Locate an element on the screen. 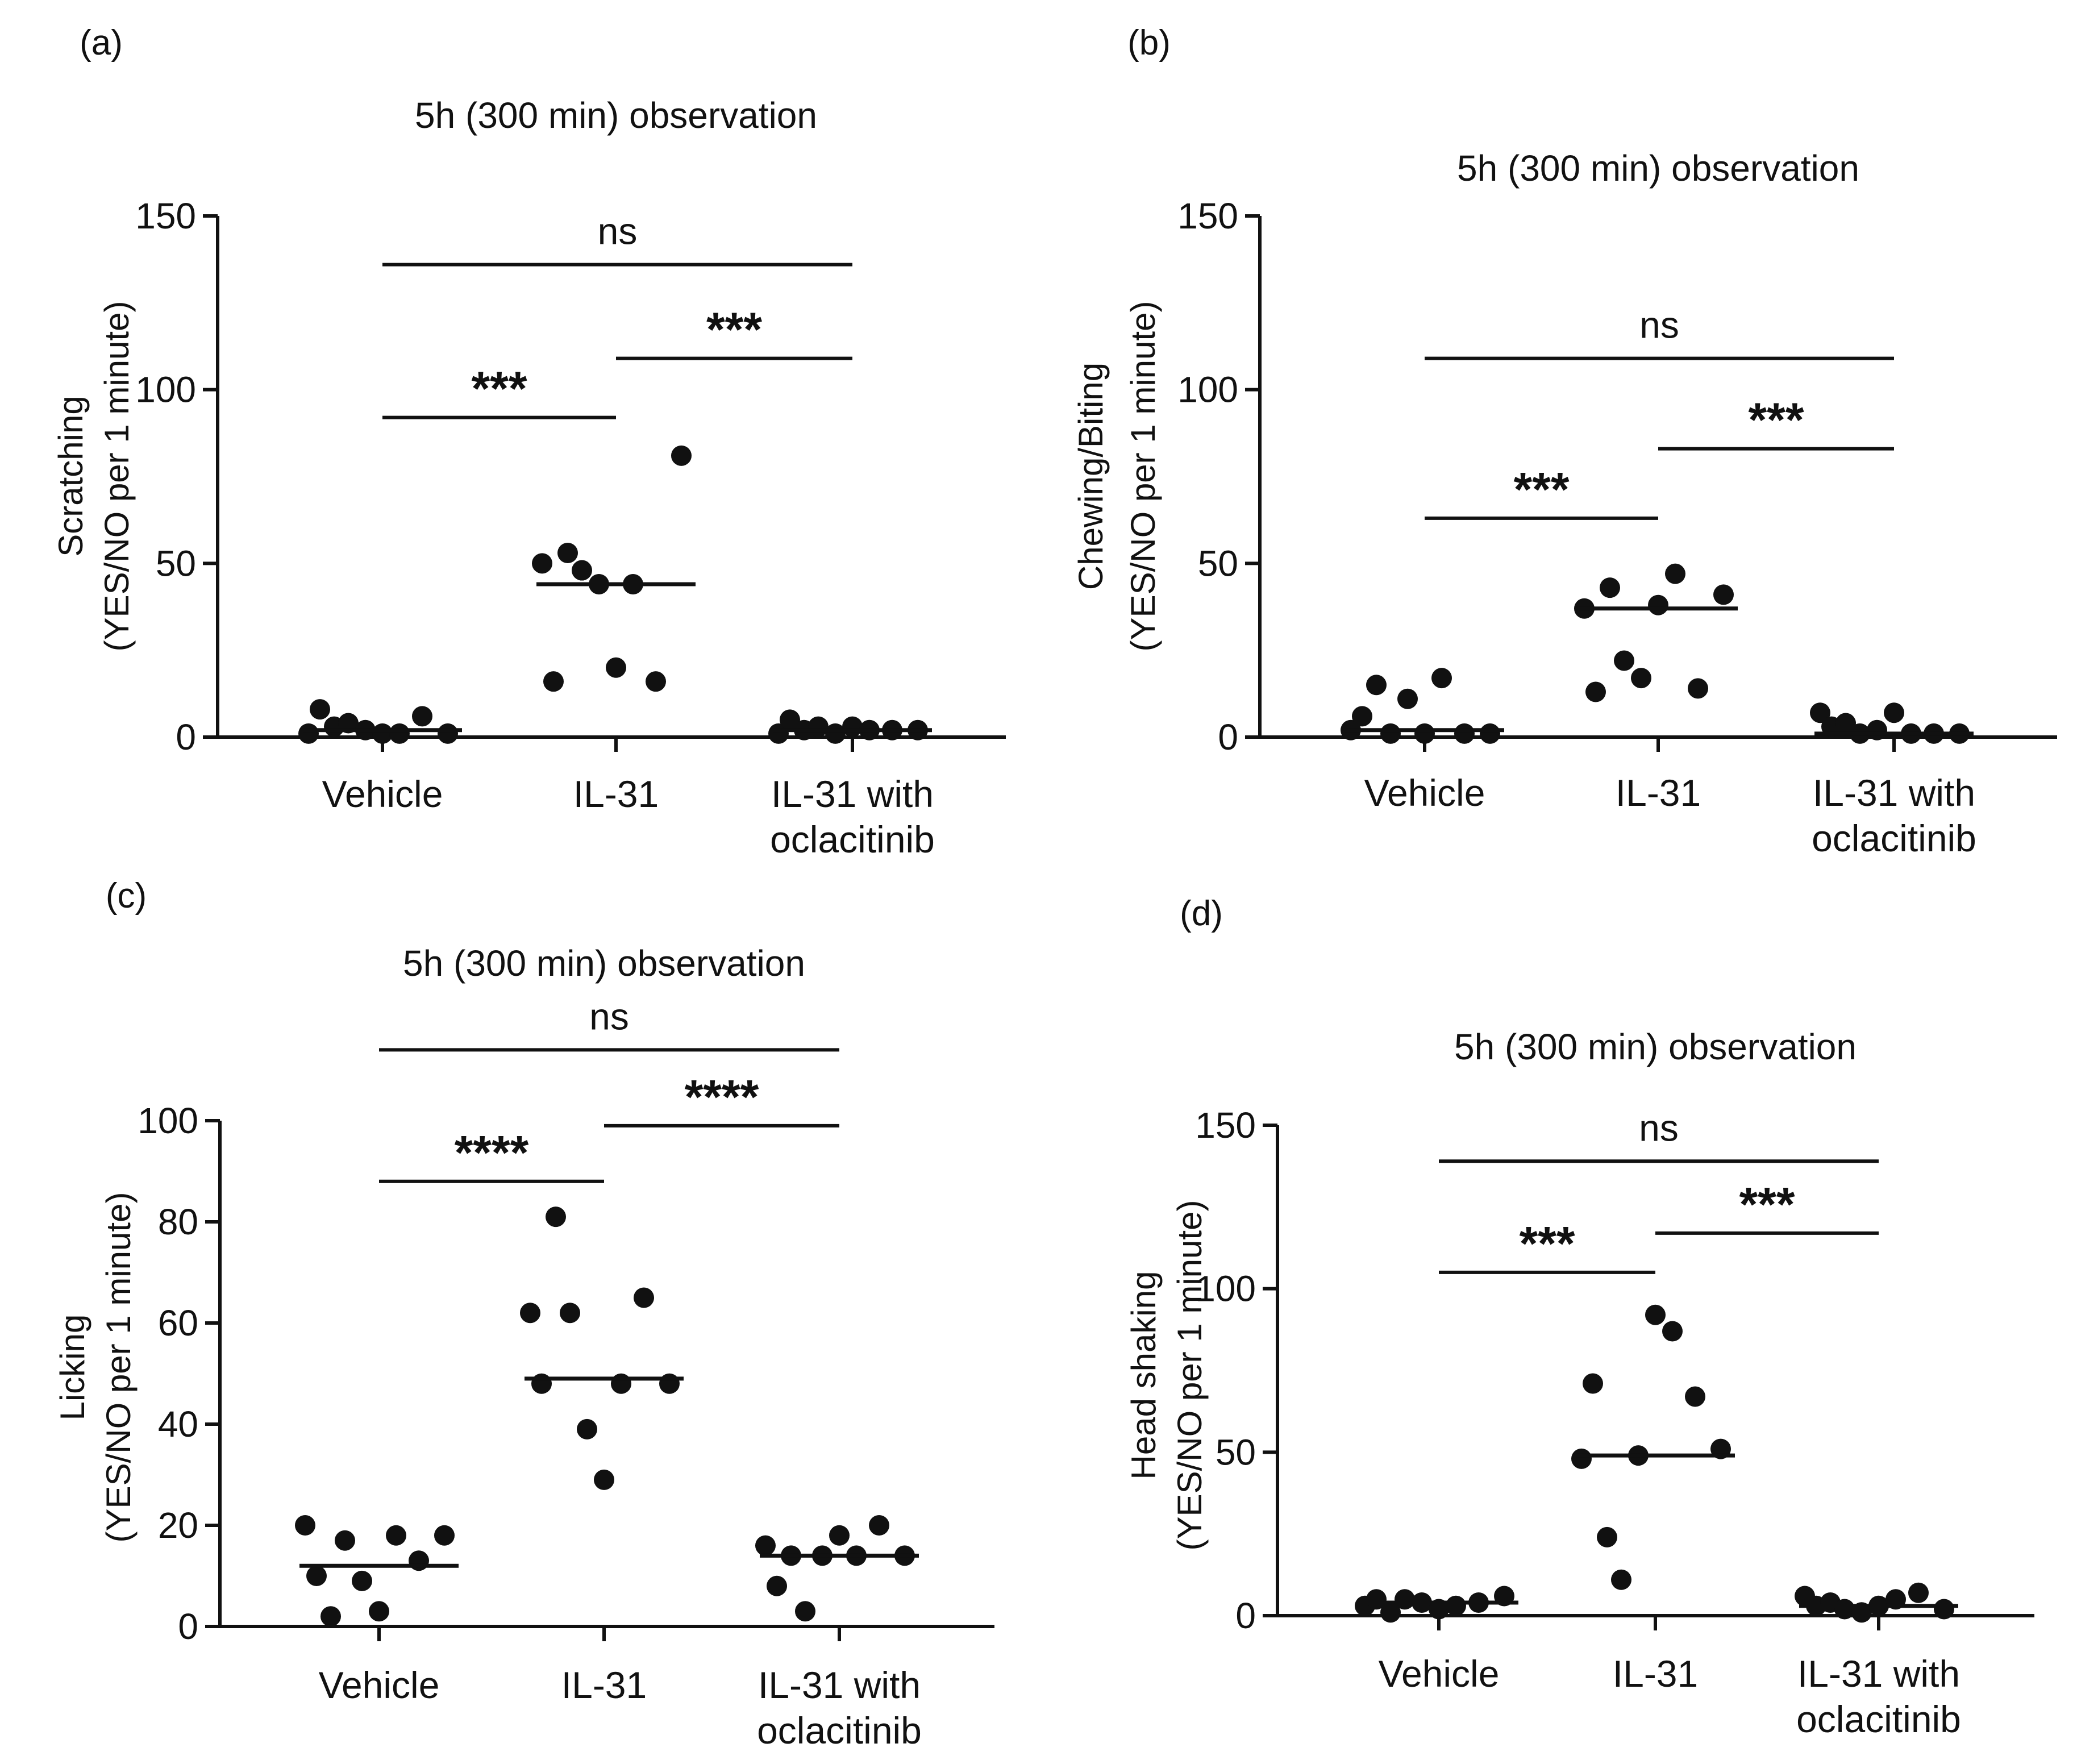 Image resolution: width=2077 pixels, height=1764 pixels. y-axis-label-line1: Licking is located at coordinates (72, 1367).